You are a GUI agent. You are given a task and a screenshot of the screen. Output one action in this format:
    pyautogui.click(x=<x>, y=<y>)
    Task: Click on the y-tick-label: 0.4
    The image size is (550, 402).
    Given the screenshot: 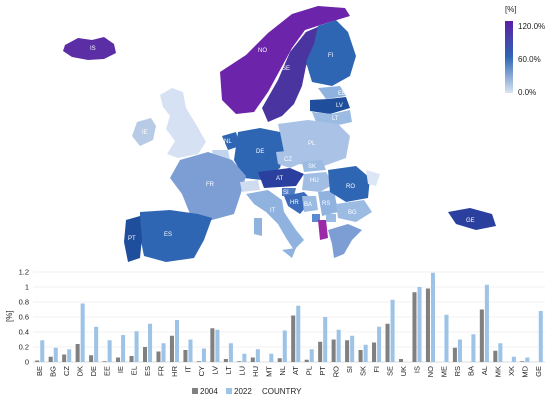 What is the action you would take?
    pyautogui.click(x=24, y=332)
    